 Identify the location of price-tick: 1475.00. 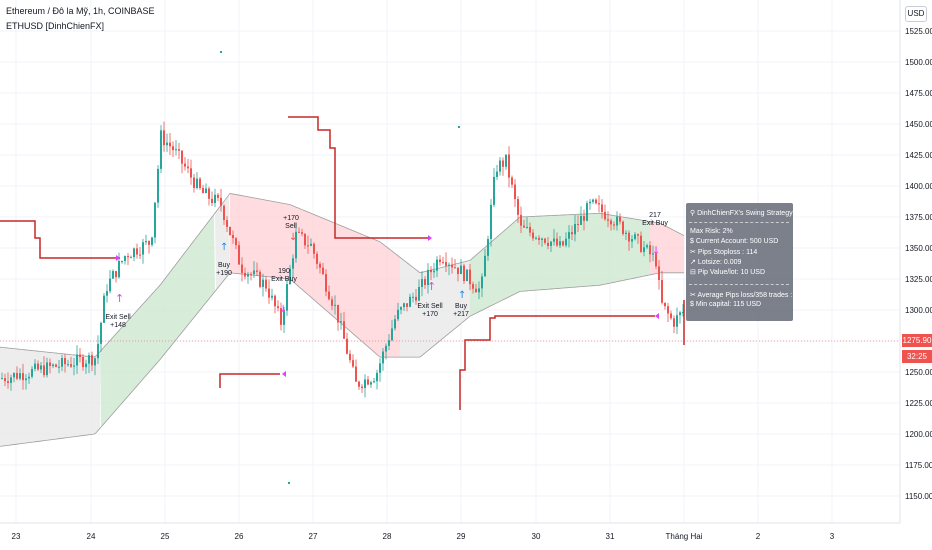
(918, 93).